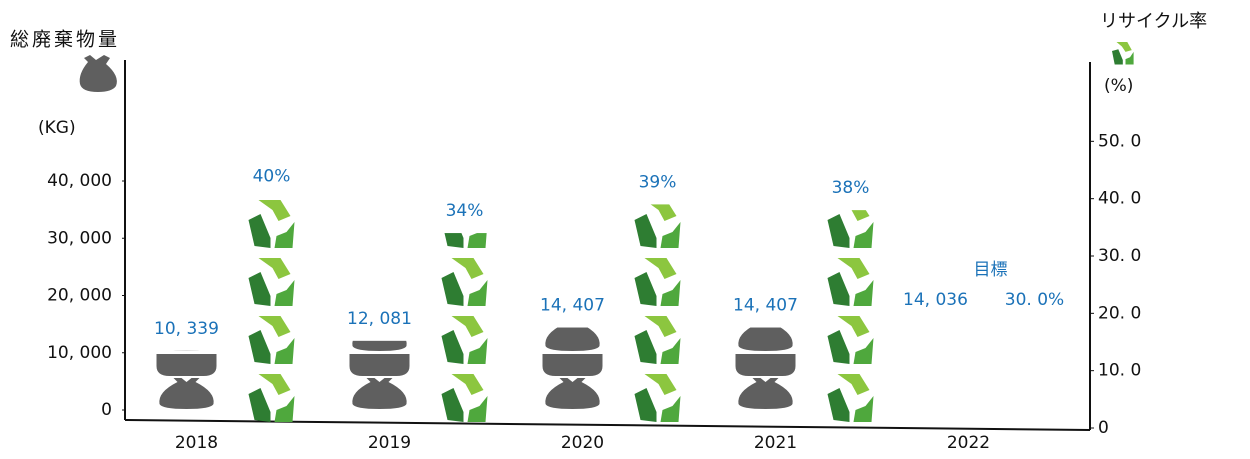  What do you see at coordinates (465, 211) in the screenshot?
I see `recycle-label: 34%` at bounding box center [465, 211].